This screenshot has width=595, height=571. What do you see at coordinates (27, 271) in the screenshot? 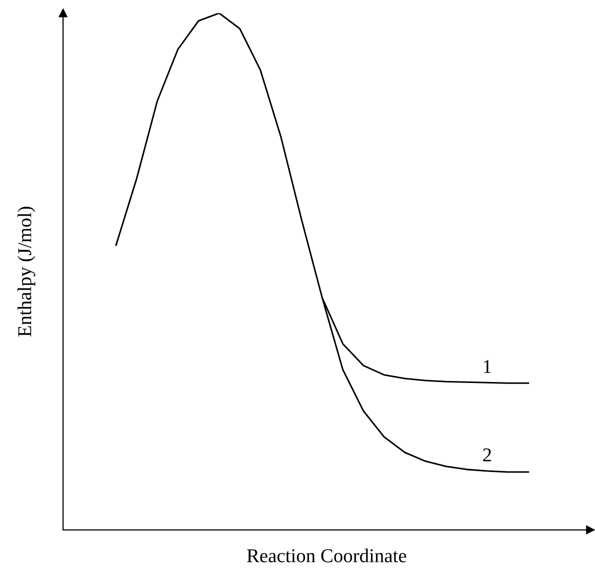
I see `y-axis-title: Enthalpy (J/mol)` at bounding box center [27, 271].